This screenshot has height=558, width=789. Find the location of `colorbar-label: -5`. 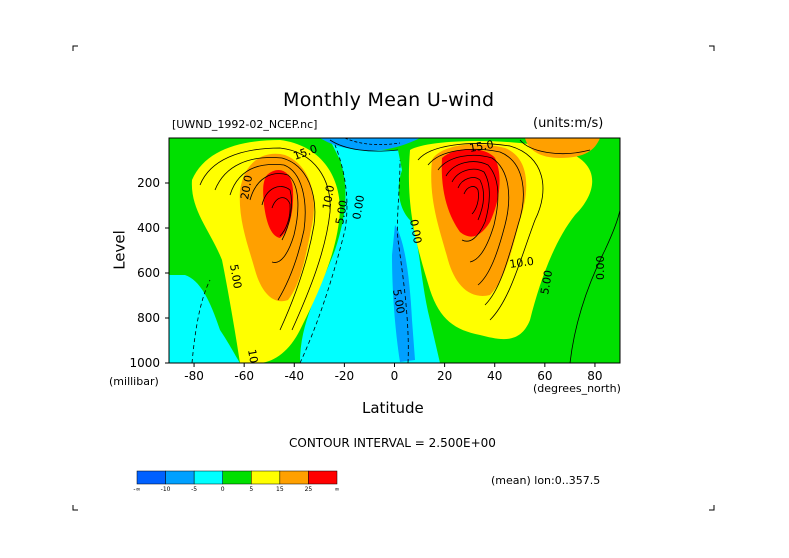

colorbar-label: -5 is located at coordinates (194, 489).